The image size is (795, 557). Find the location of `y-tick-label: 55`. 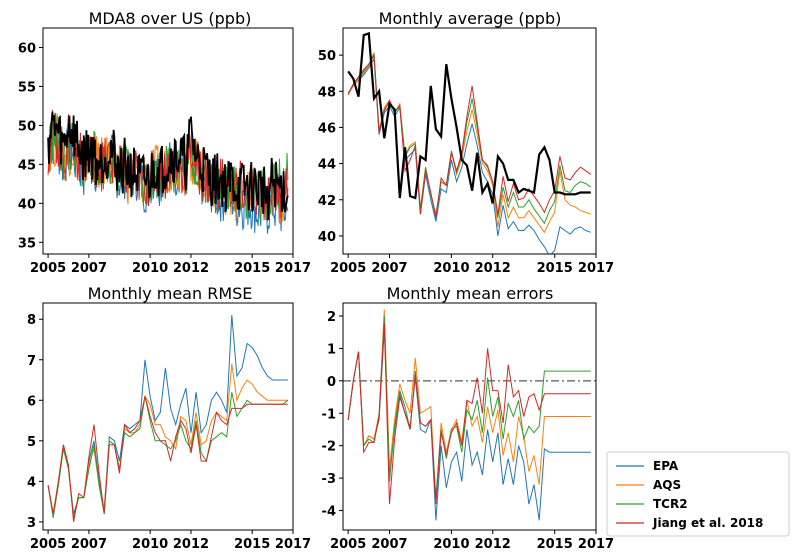

y-tick-label: 55 is located at coordinates (27, 87).